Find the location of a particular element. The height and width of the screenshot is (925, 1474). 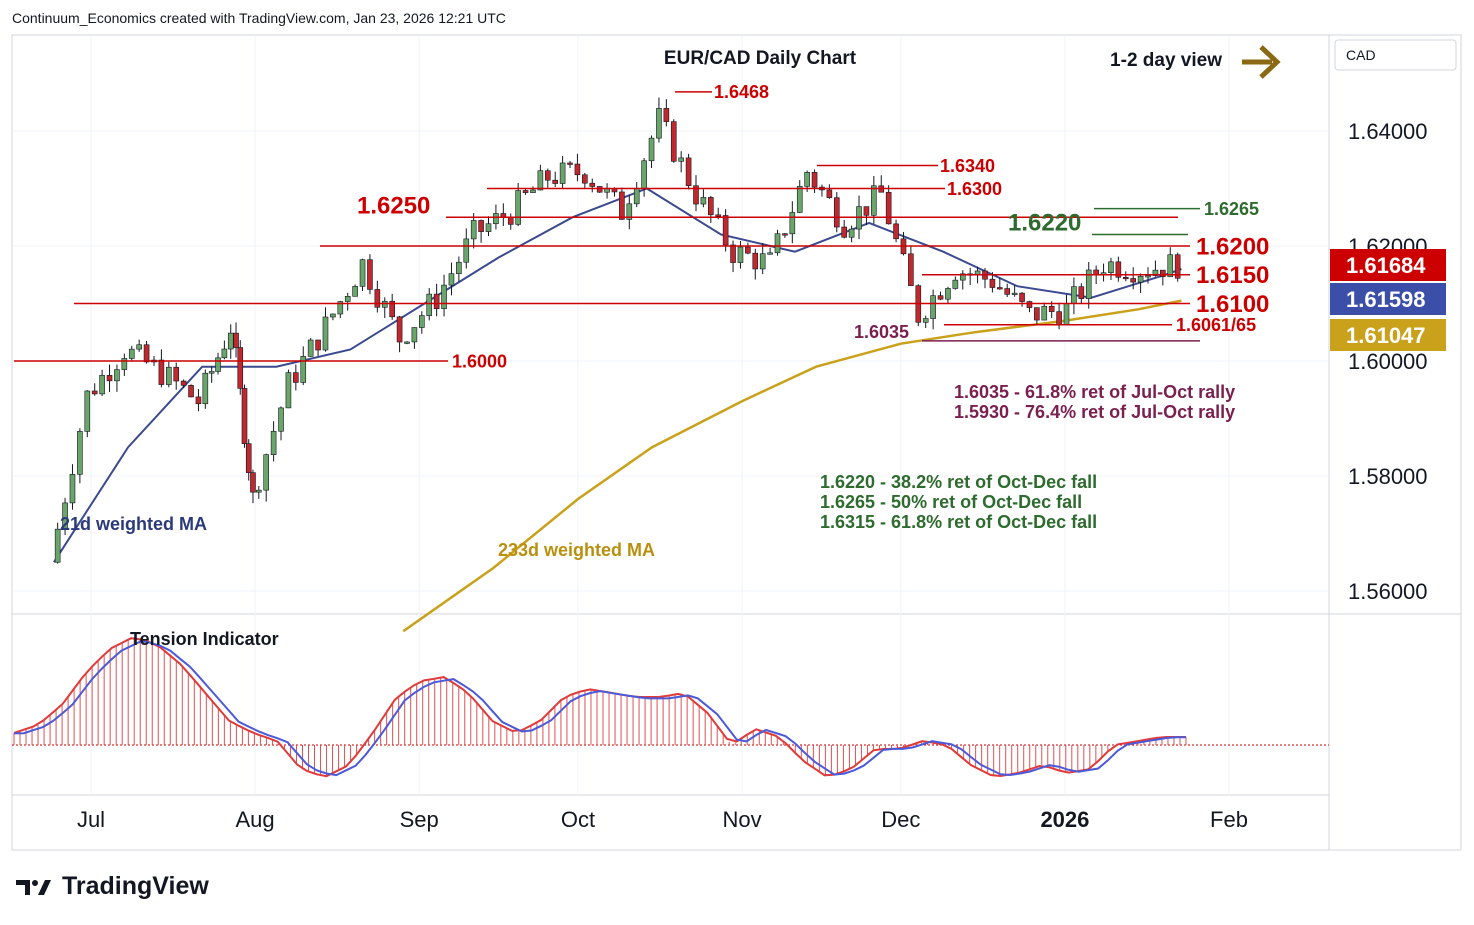

level-label-4: 1.6250 is located at coordinates (393, 205).